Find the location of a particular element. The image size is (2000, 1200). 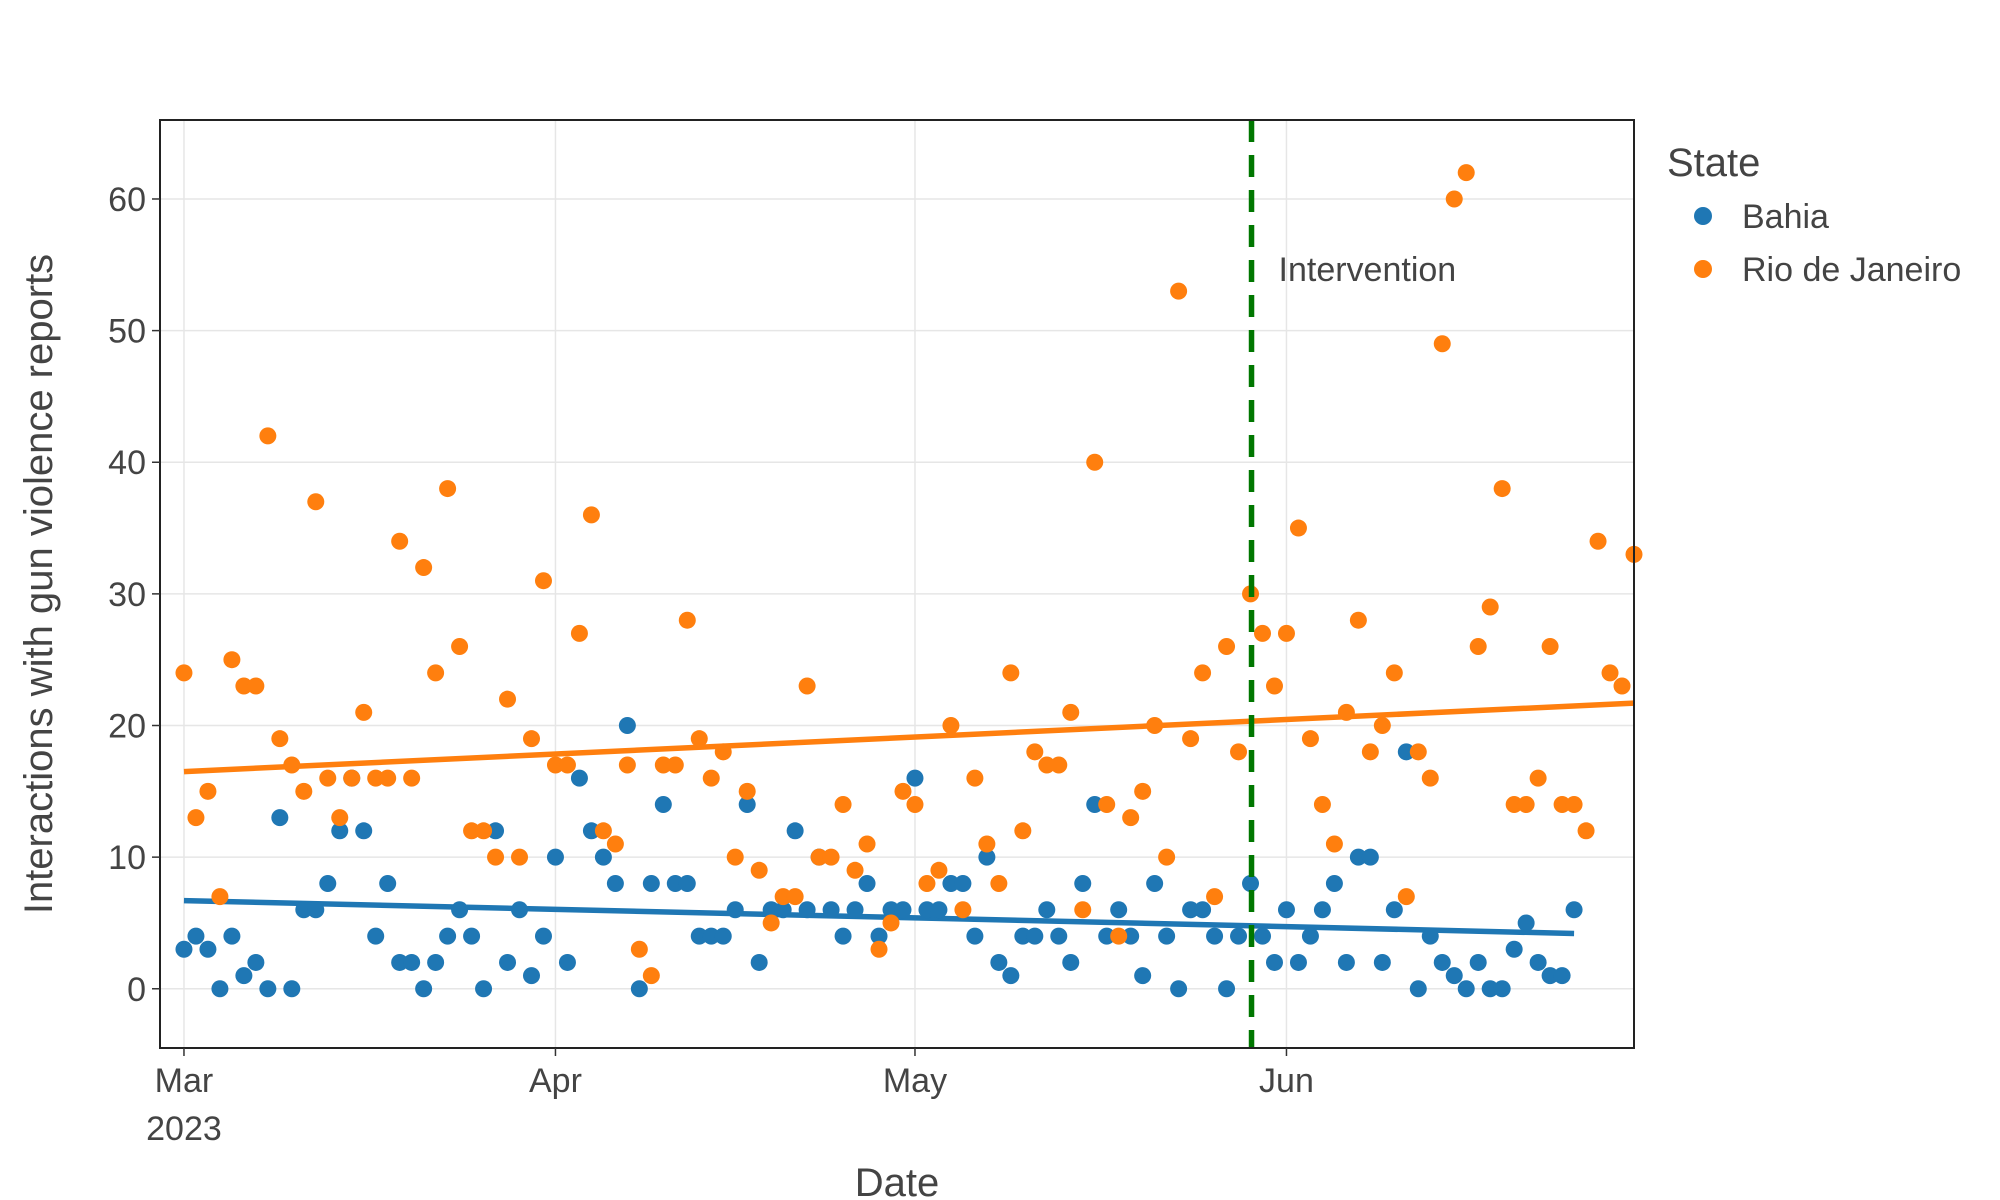

legend-title: State is located at coordinates (1713, 163).